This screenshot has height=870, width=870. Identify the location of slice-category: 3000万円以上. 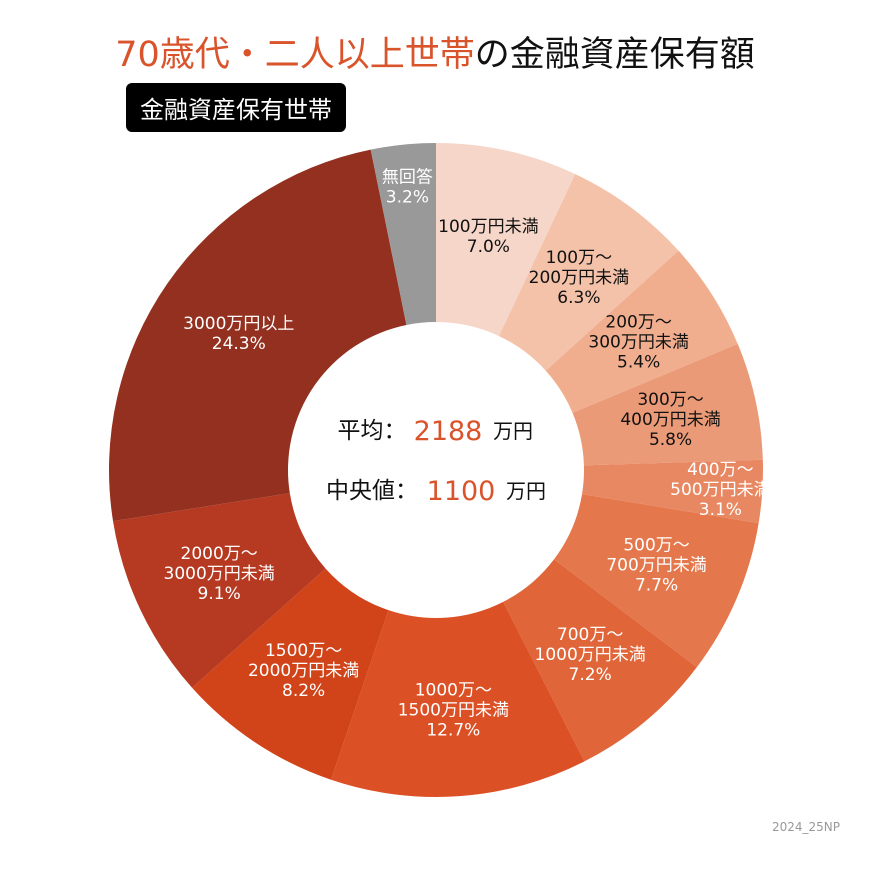
(238, 324).